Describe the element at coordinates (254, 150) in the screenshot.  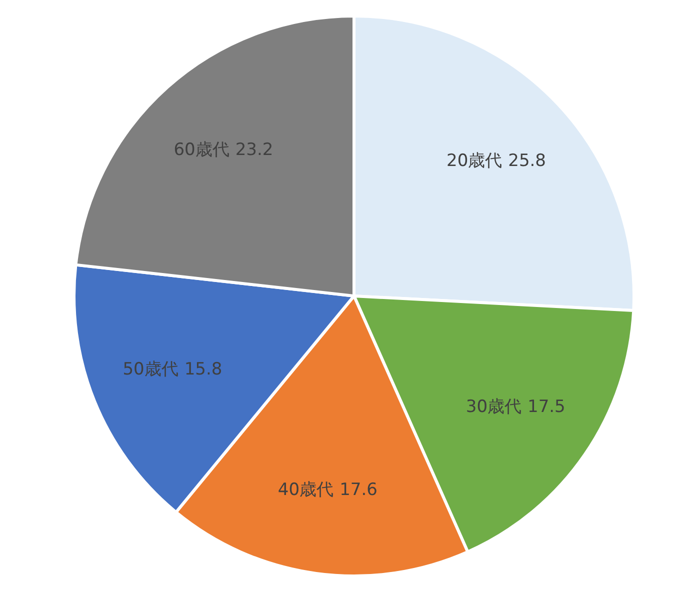
I see `data-label: 23.2` at that location.